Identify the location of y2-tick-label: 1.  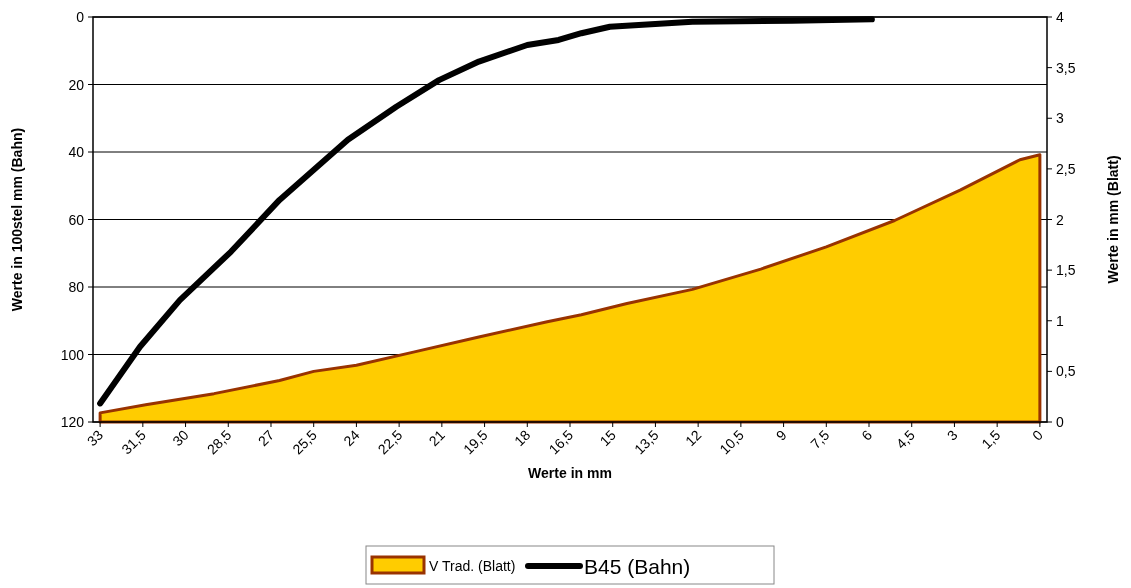
(1060, 320).